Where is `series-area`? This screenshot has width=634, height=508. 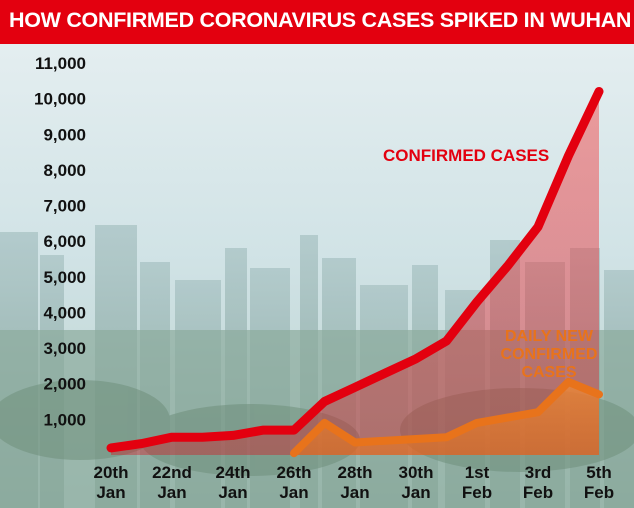
series-area is located at coordinates (446, 418).